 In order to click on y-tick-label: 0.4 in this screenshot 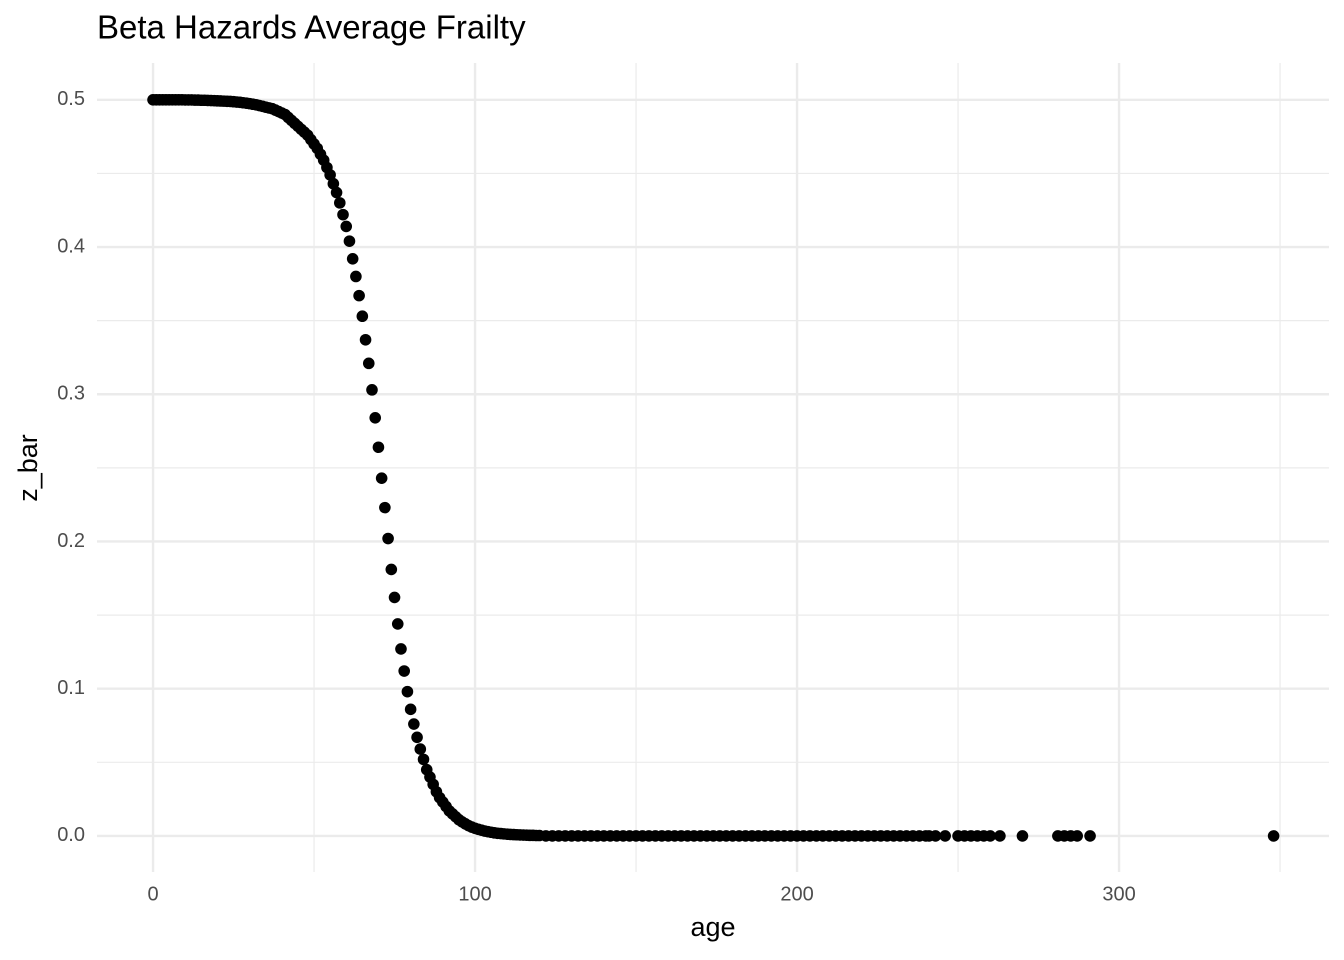, I will do `click(71, 246)`.